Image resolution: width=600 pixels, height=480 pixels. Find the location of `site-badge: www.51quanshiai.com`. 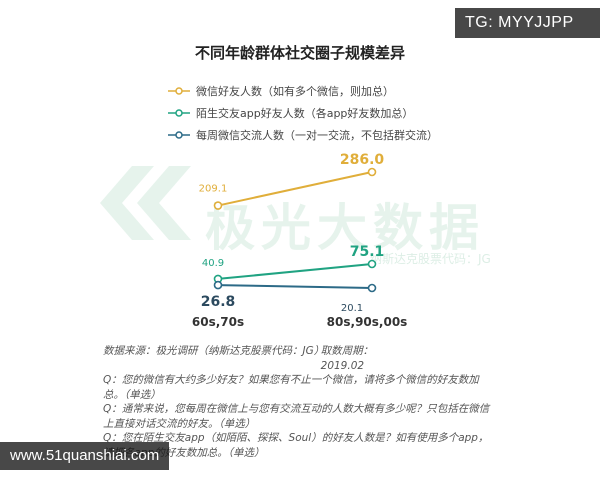

site-badge: www.51quanshiai.com is located at coordinates (85, 456).